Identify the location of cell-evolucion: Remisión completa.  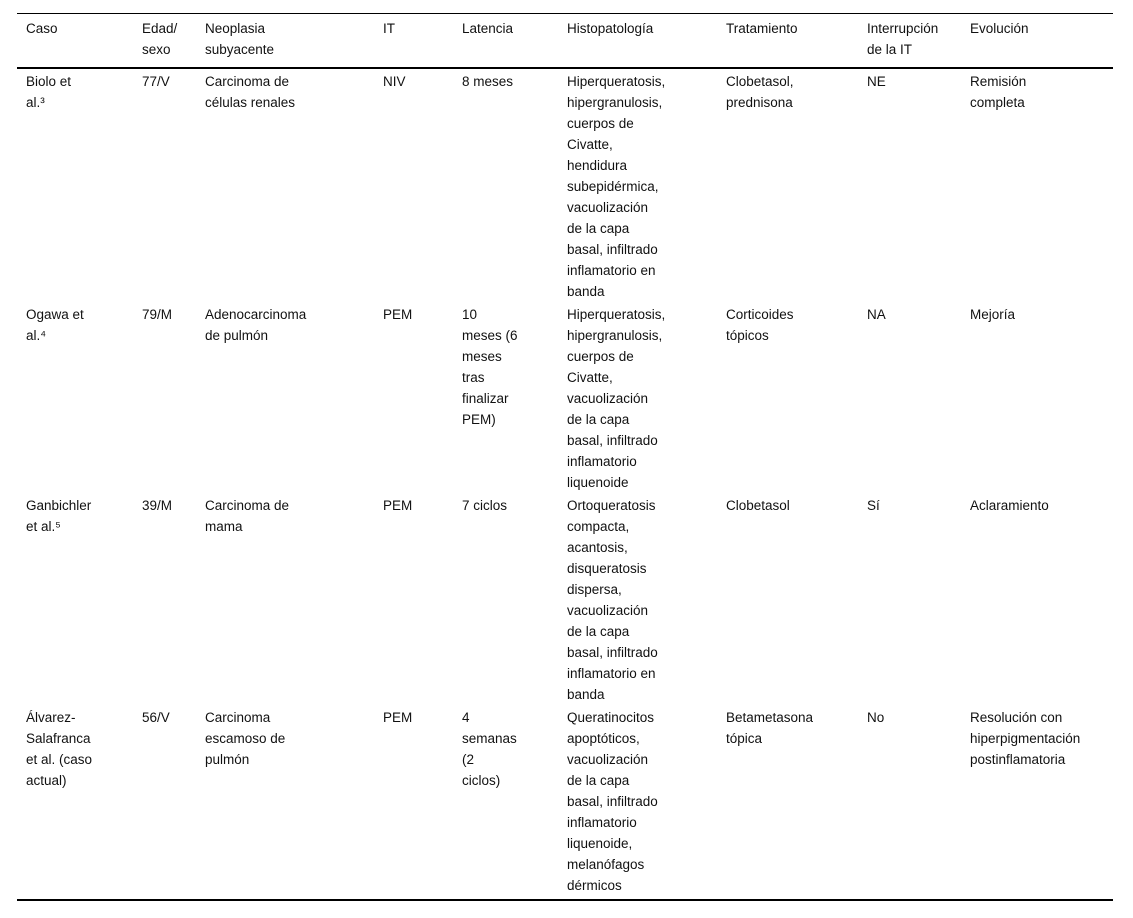
(998, 92).